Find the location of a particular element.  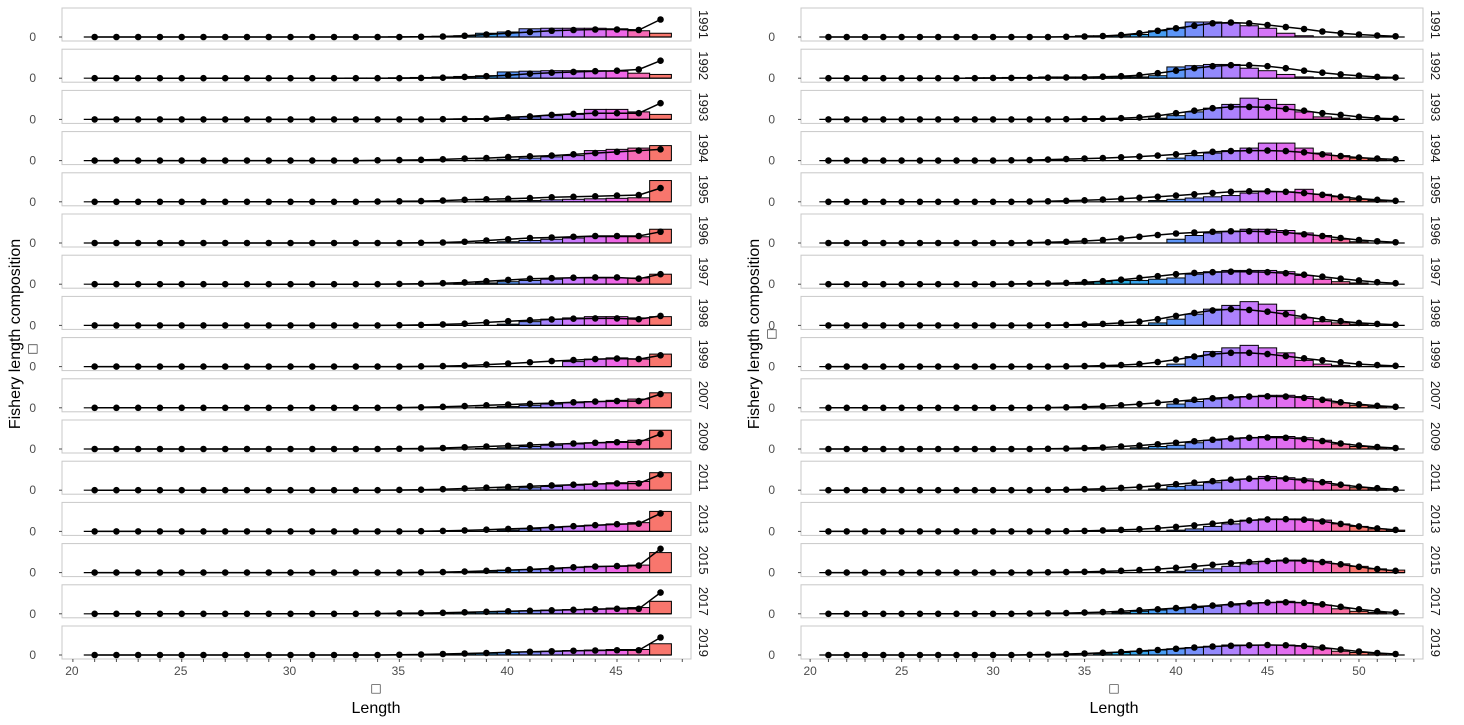

panel-2017: 0 2017 is located at coordinates (1105, 602).